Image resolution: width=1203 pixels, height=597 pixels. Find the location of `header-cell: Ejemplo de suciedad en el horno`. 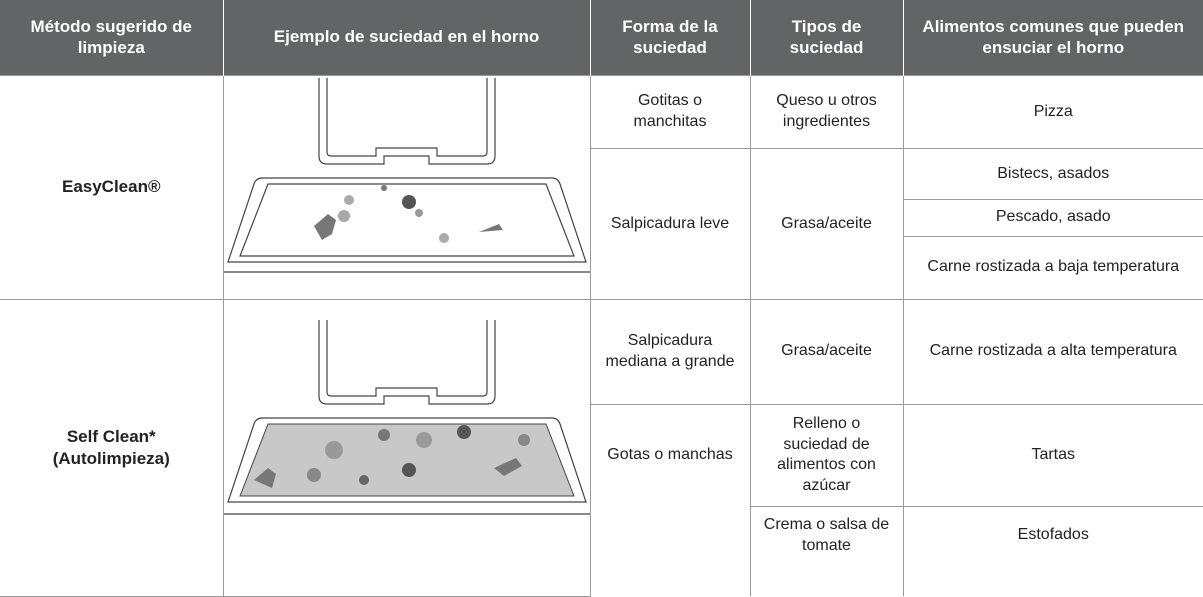

header-cell: Ejemplo de suciedad en el horno is located at coordinates (406, 38).